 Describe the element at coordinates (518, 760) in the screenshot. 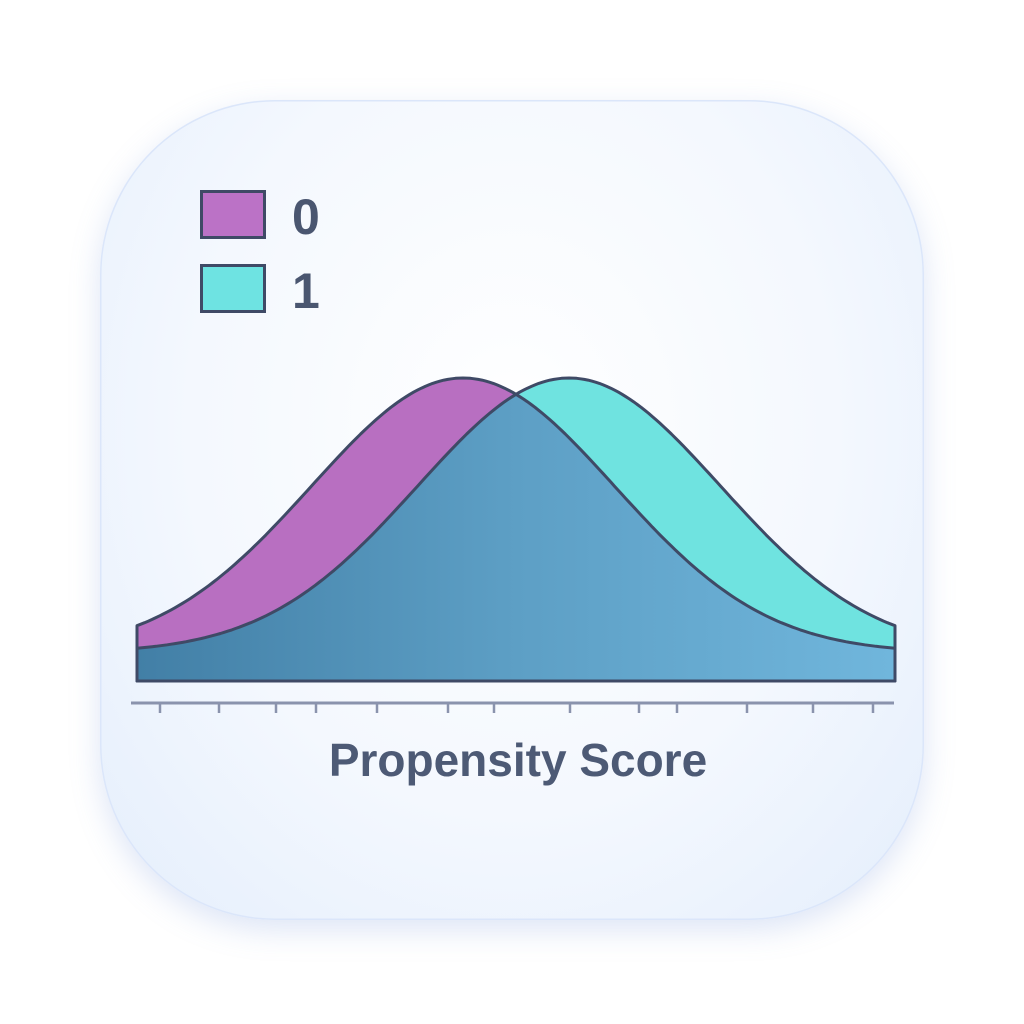

I see `x-axis-label: Propensity Score` at that location.